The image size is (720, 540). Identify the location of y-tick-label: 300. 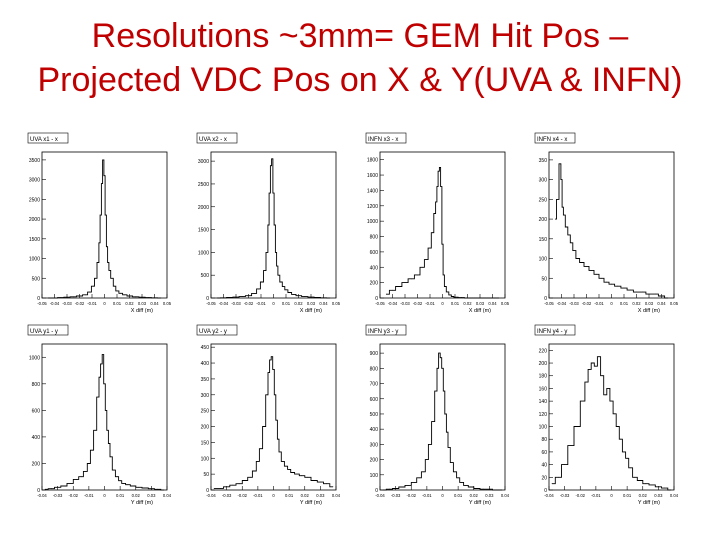
(205, 396).